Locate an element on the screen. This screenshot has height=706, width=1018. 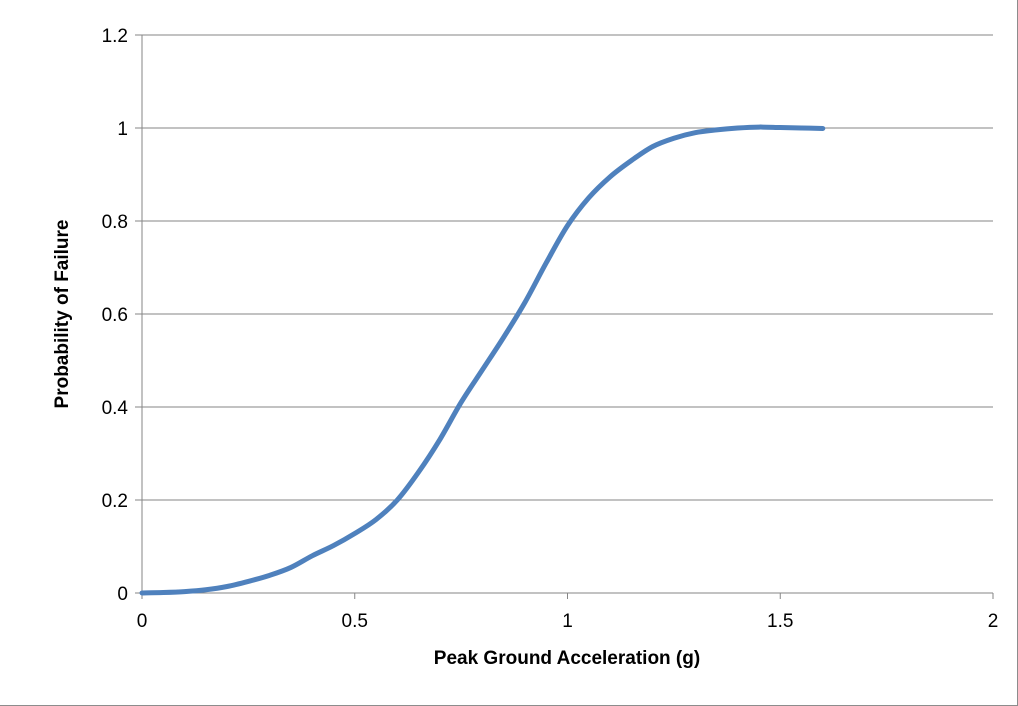
x-tick-labels: 0 0.5 1 1.5 2 is located at coordinates (568, 621).